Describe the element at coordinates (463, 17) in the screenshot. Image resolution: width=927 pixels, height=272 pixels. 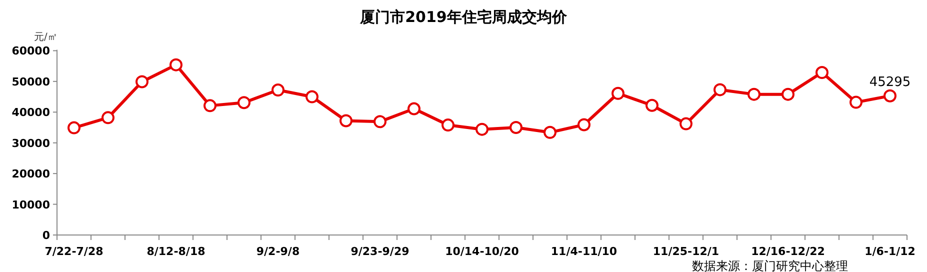
I see `chart-title: 厦门市2019年住宅周成交均价` at that location.